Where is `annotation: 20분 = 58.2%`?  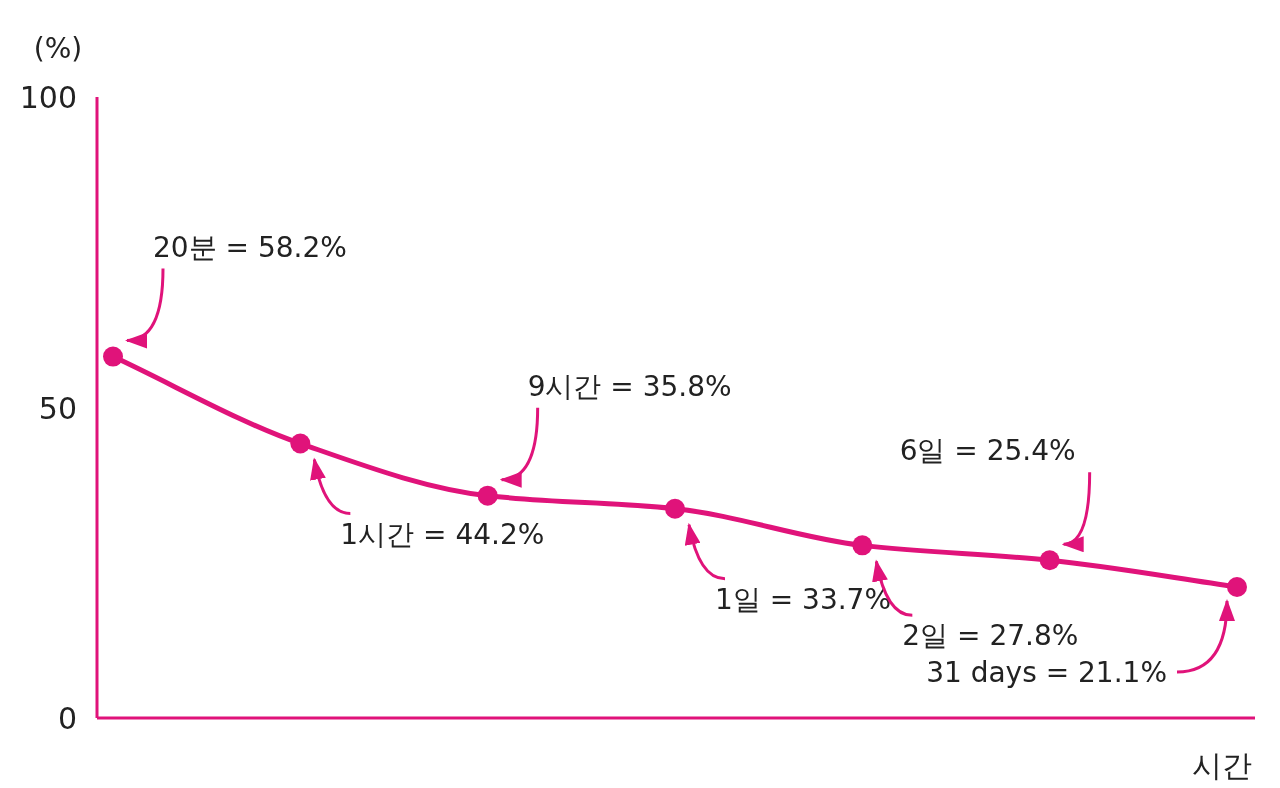
annotation: 20분 = 58.2% is located at coordinates (250, 247).